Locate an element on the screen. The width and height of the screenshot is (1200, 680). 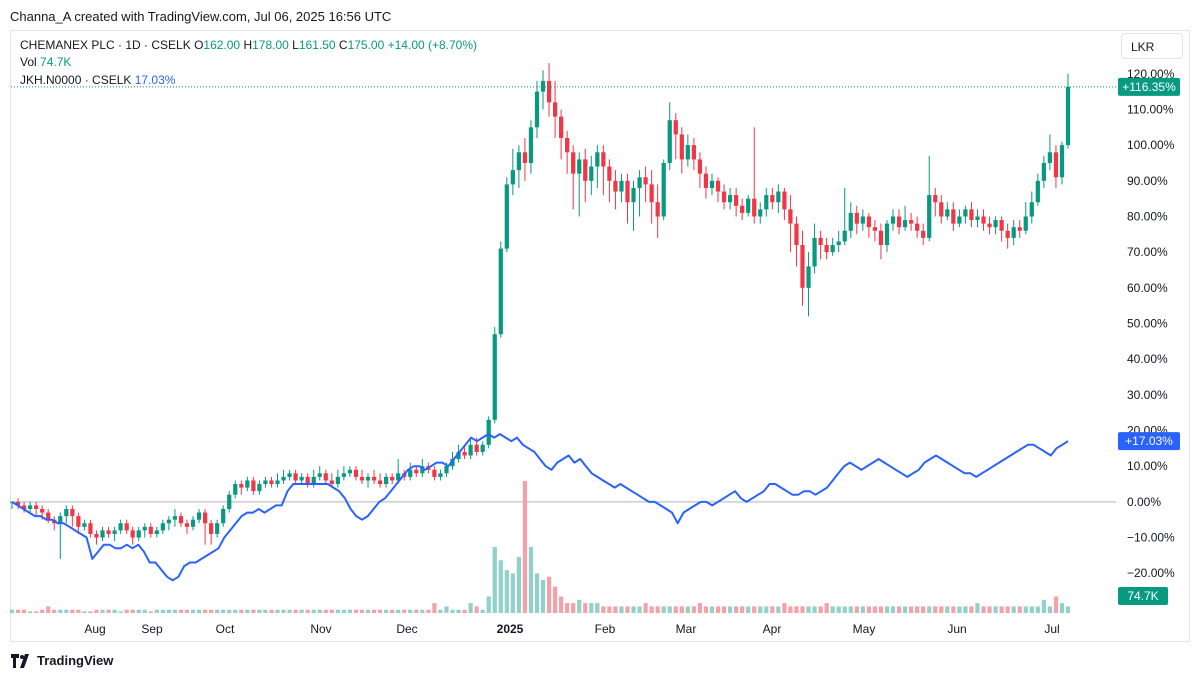
last-price-badge-text: +116.35% is located at coordinates (1149, 87).